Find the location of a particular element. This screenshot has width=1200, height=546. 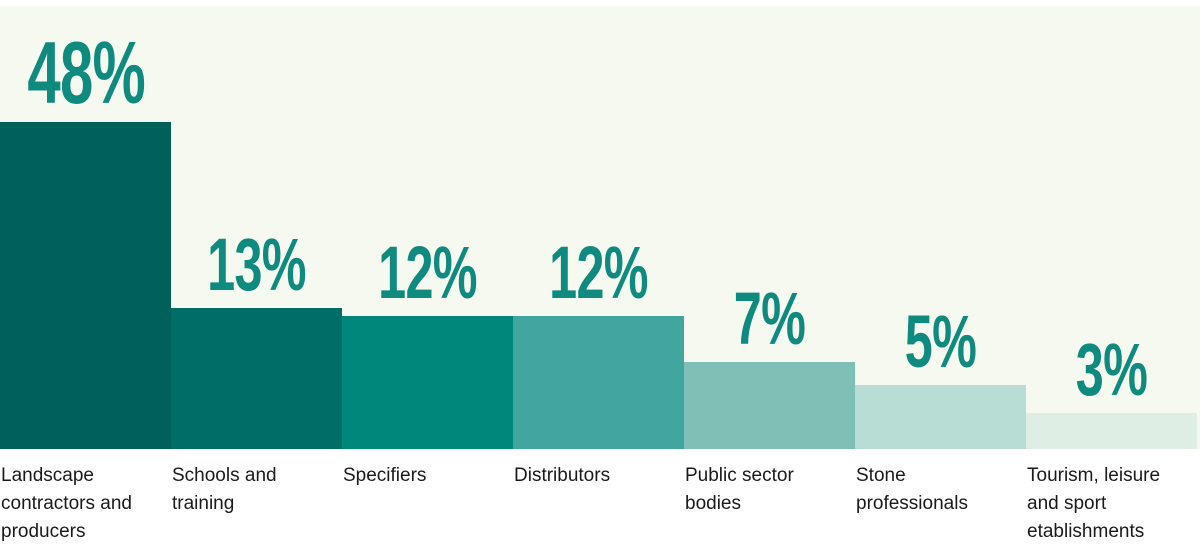

category-label: Schools and training is located at coordinates (224, 489).